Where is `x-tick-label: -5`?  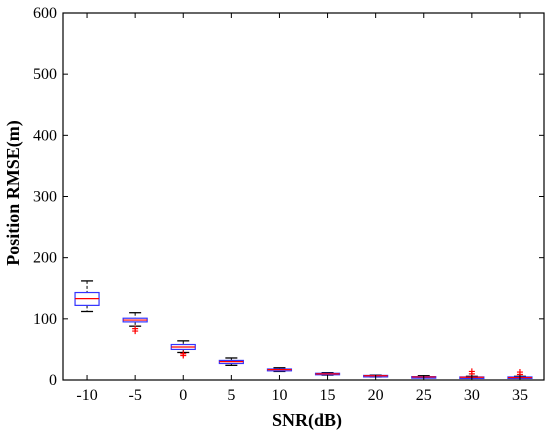
x-tick-label: -5 is located at coordinates (134, 395).